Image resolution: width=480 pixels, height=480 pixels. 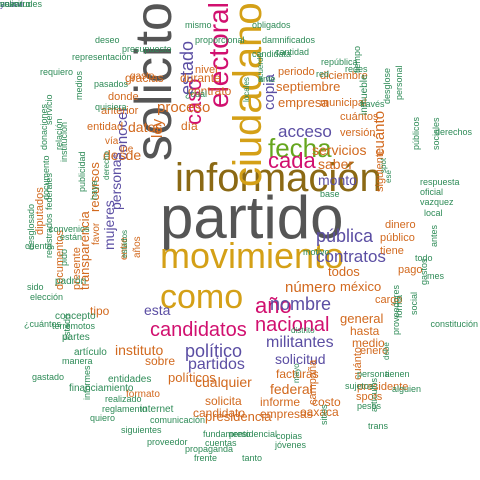 What do you see at coordinates (105, 127) in the screenshot?
I see `cloud-word: entidad` at bounding box center [105, 127].